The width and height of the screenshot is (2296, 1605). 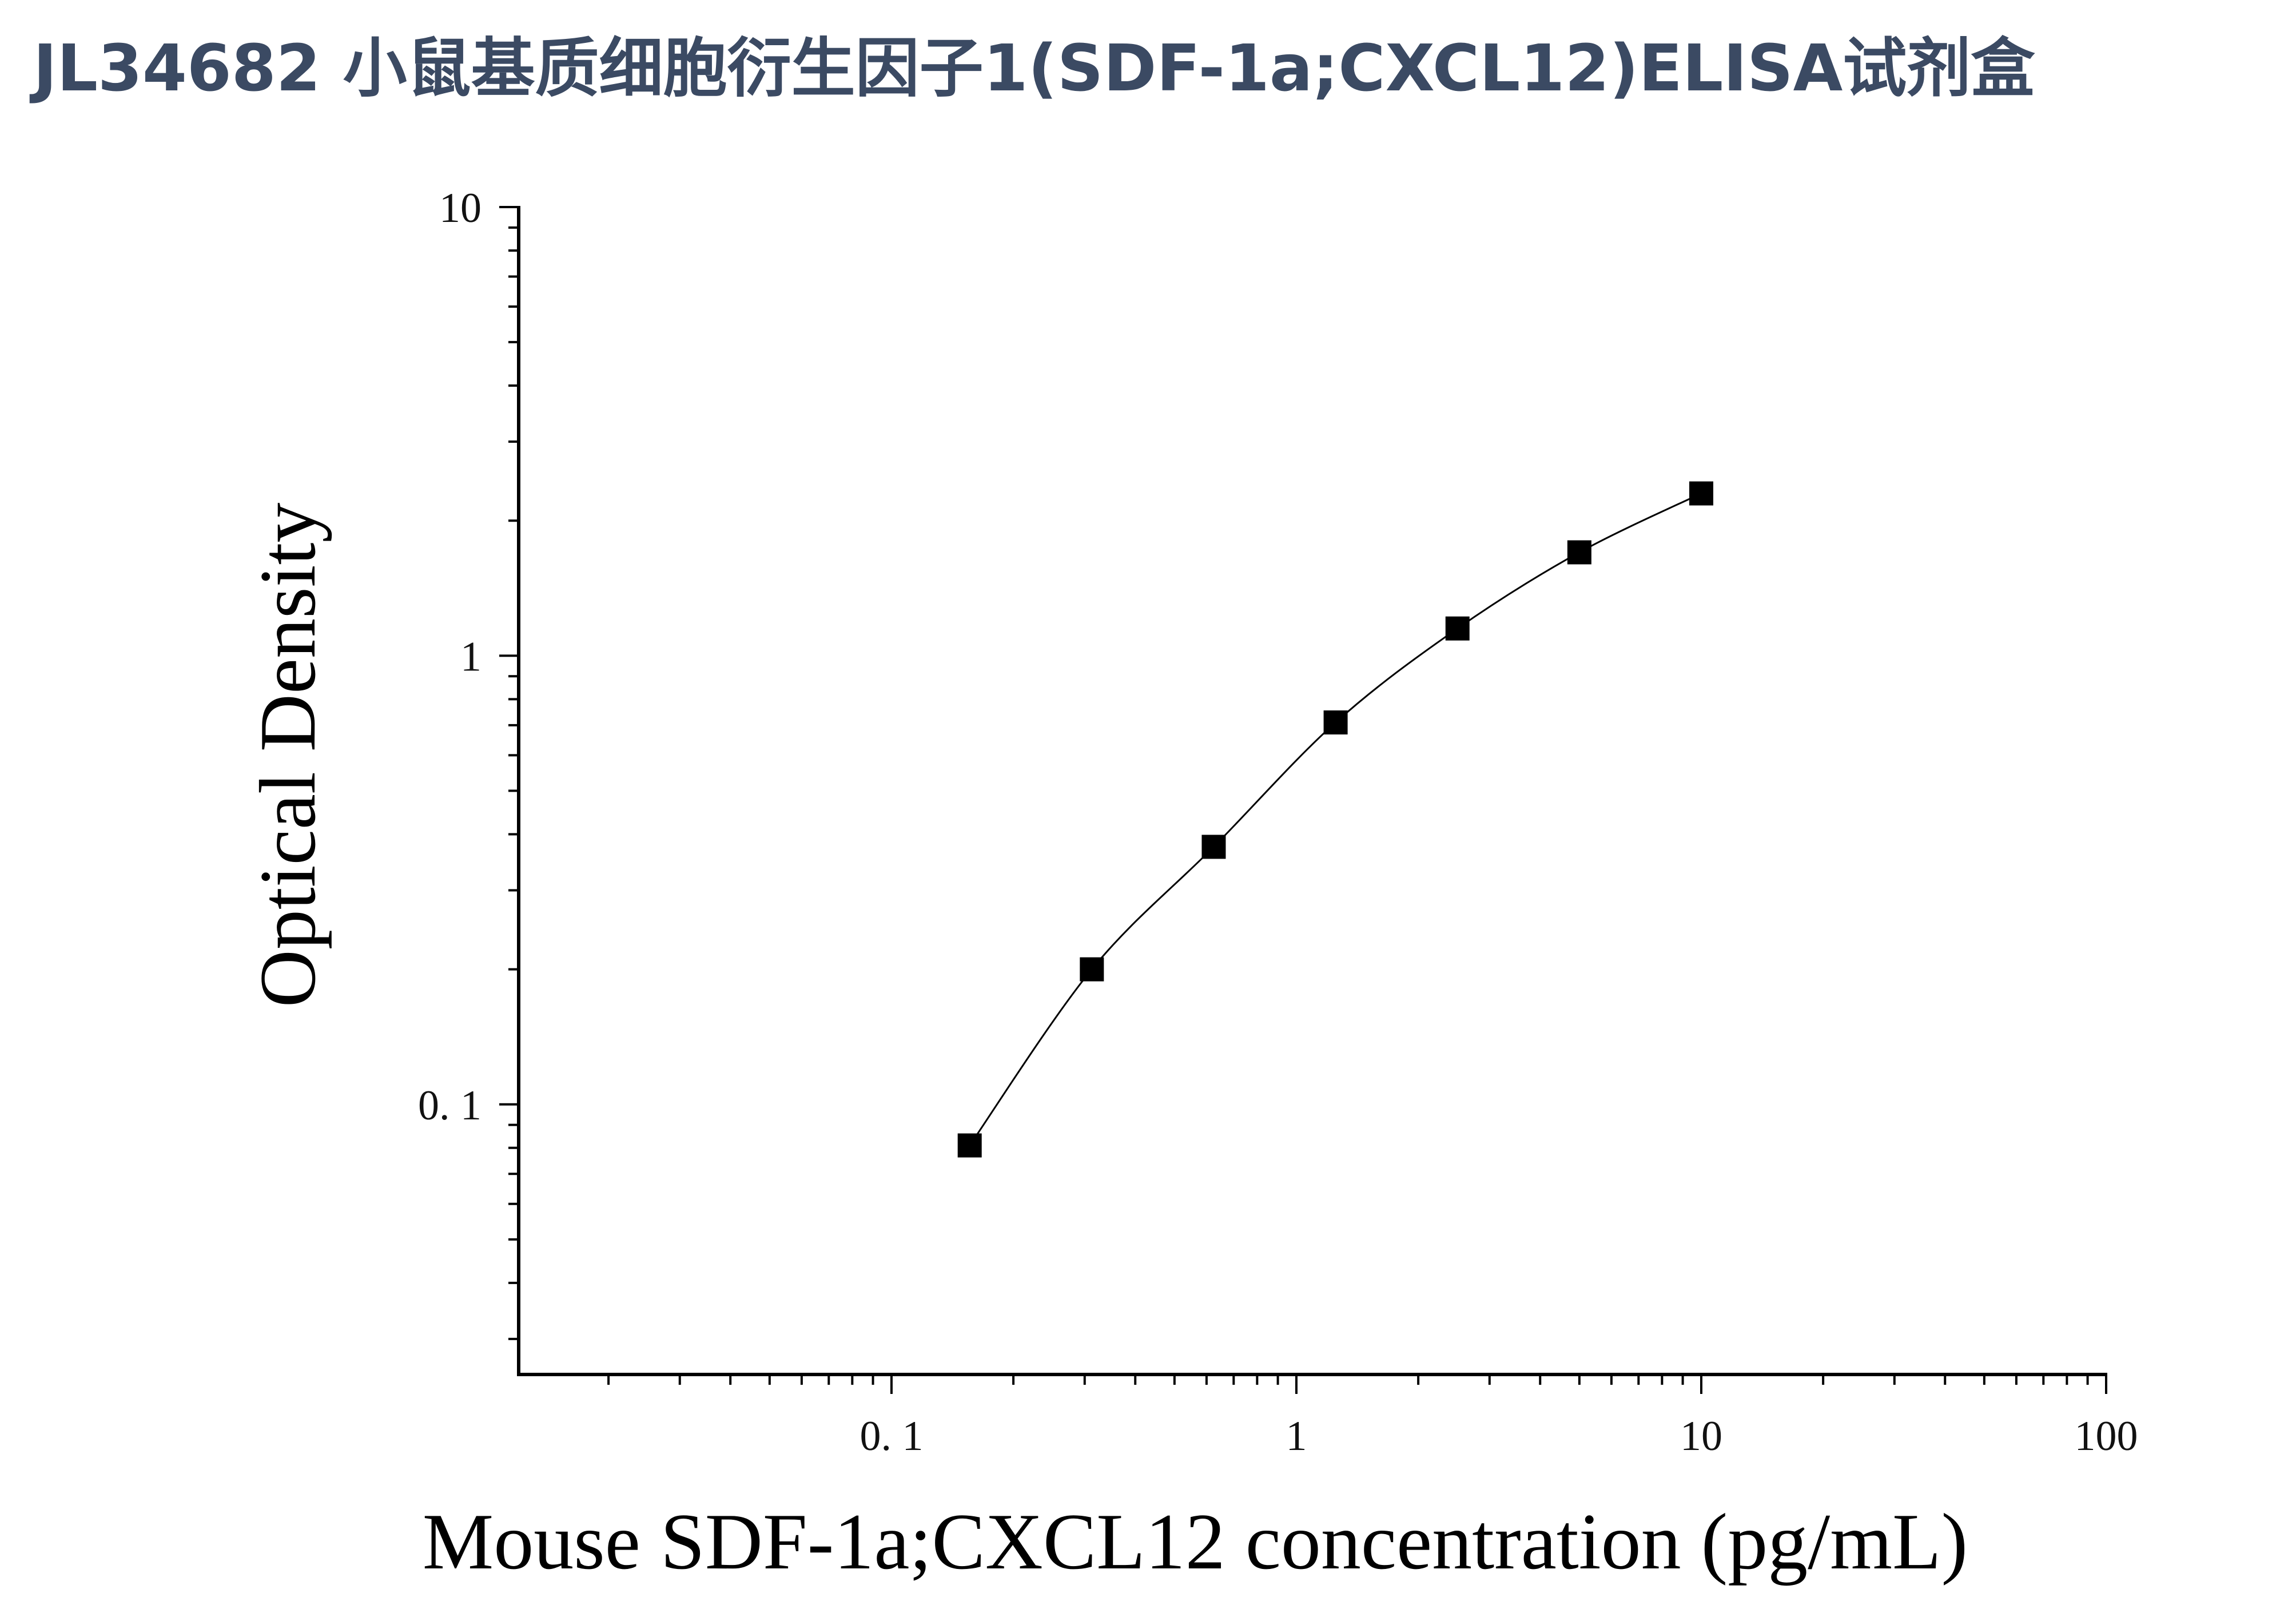 What do you see at coordinates (2106, 1436) in the screenshot?
I see `x-tick-label: 100` at bounding box center [2106, 1436].